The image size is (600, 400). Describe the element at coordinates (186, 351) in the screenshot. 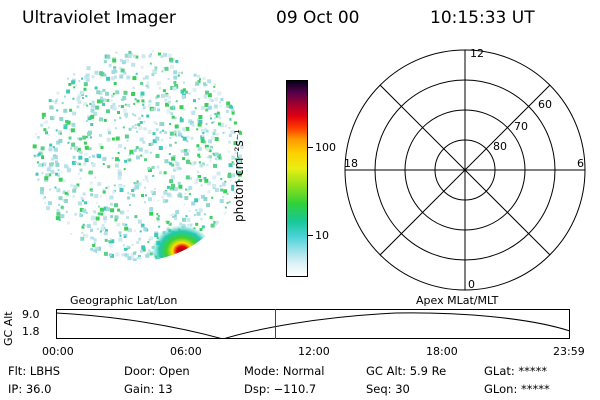

I see `xtick-0600: 06:00` at that location.